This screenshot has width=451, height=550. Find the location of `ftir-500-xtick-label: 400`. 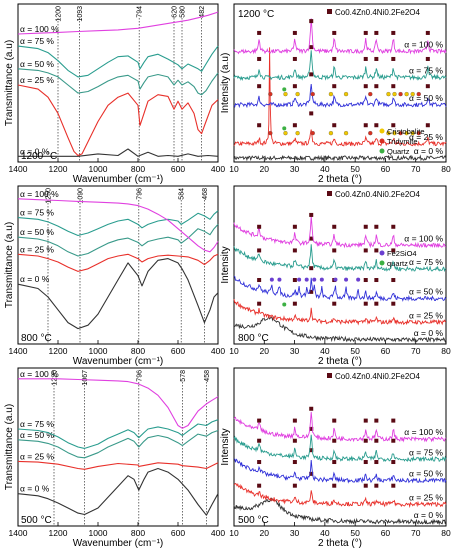

ftir-500-xtick-label: 400 is located at coordinates (218, 533).